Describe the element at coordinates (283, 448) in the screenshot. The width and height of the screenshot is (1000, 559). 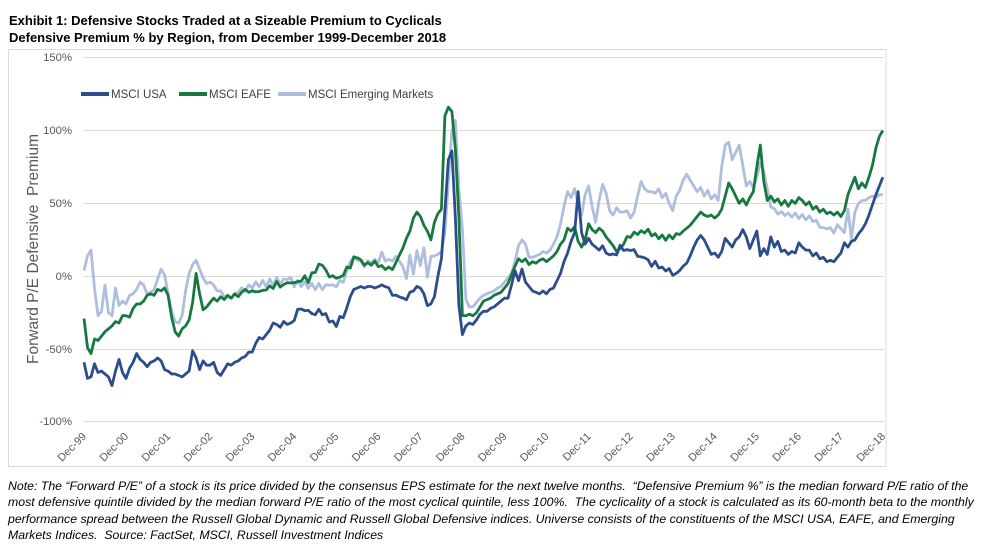
I see `svg-text: Dec-04` at that location.